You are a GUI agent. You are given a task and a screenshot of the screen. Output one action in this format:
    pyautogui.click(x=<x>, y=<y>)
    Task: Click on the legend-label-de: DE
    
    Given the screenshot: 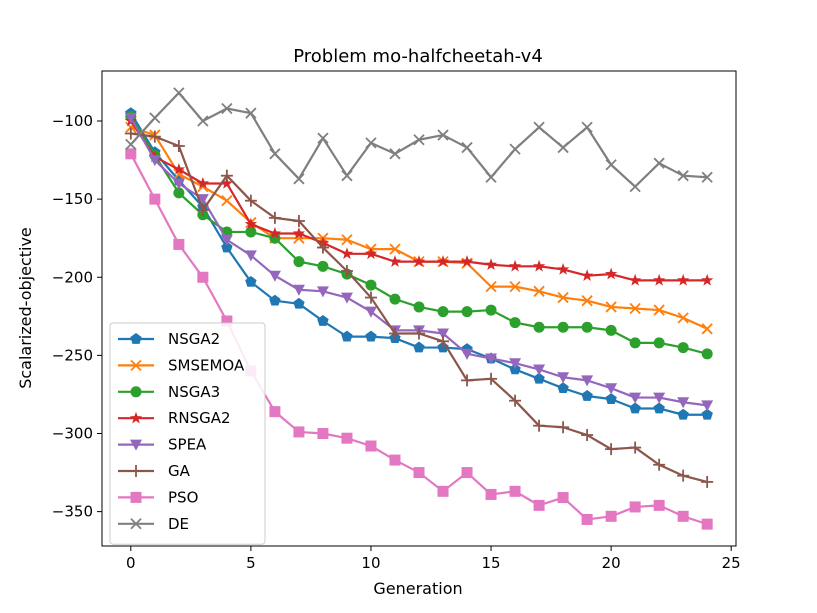 What is the action you would take?
    pyautogui.click(x=178, y=524)
    